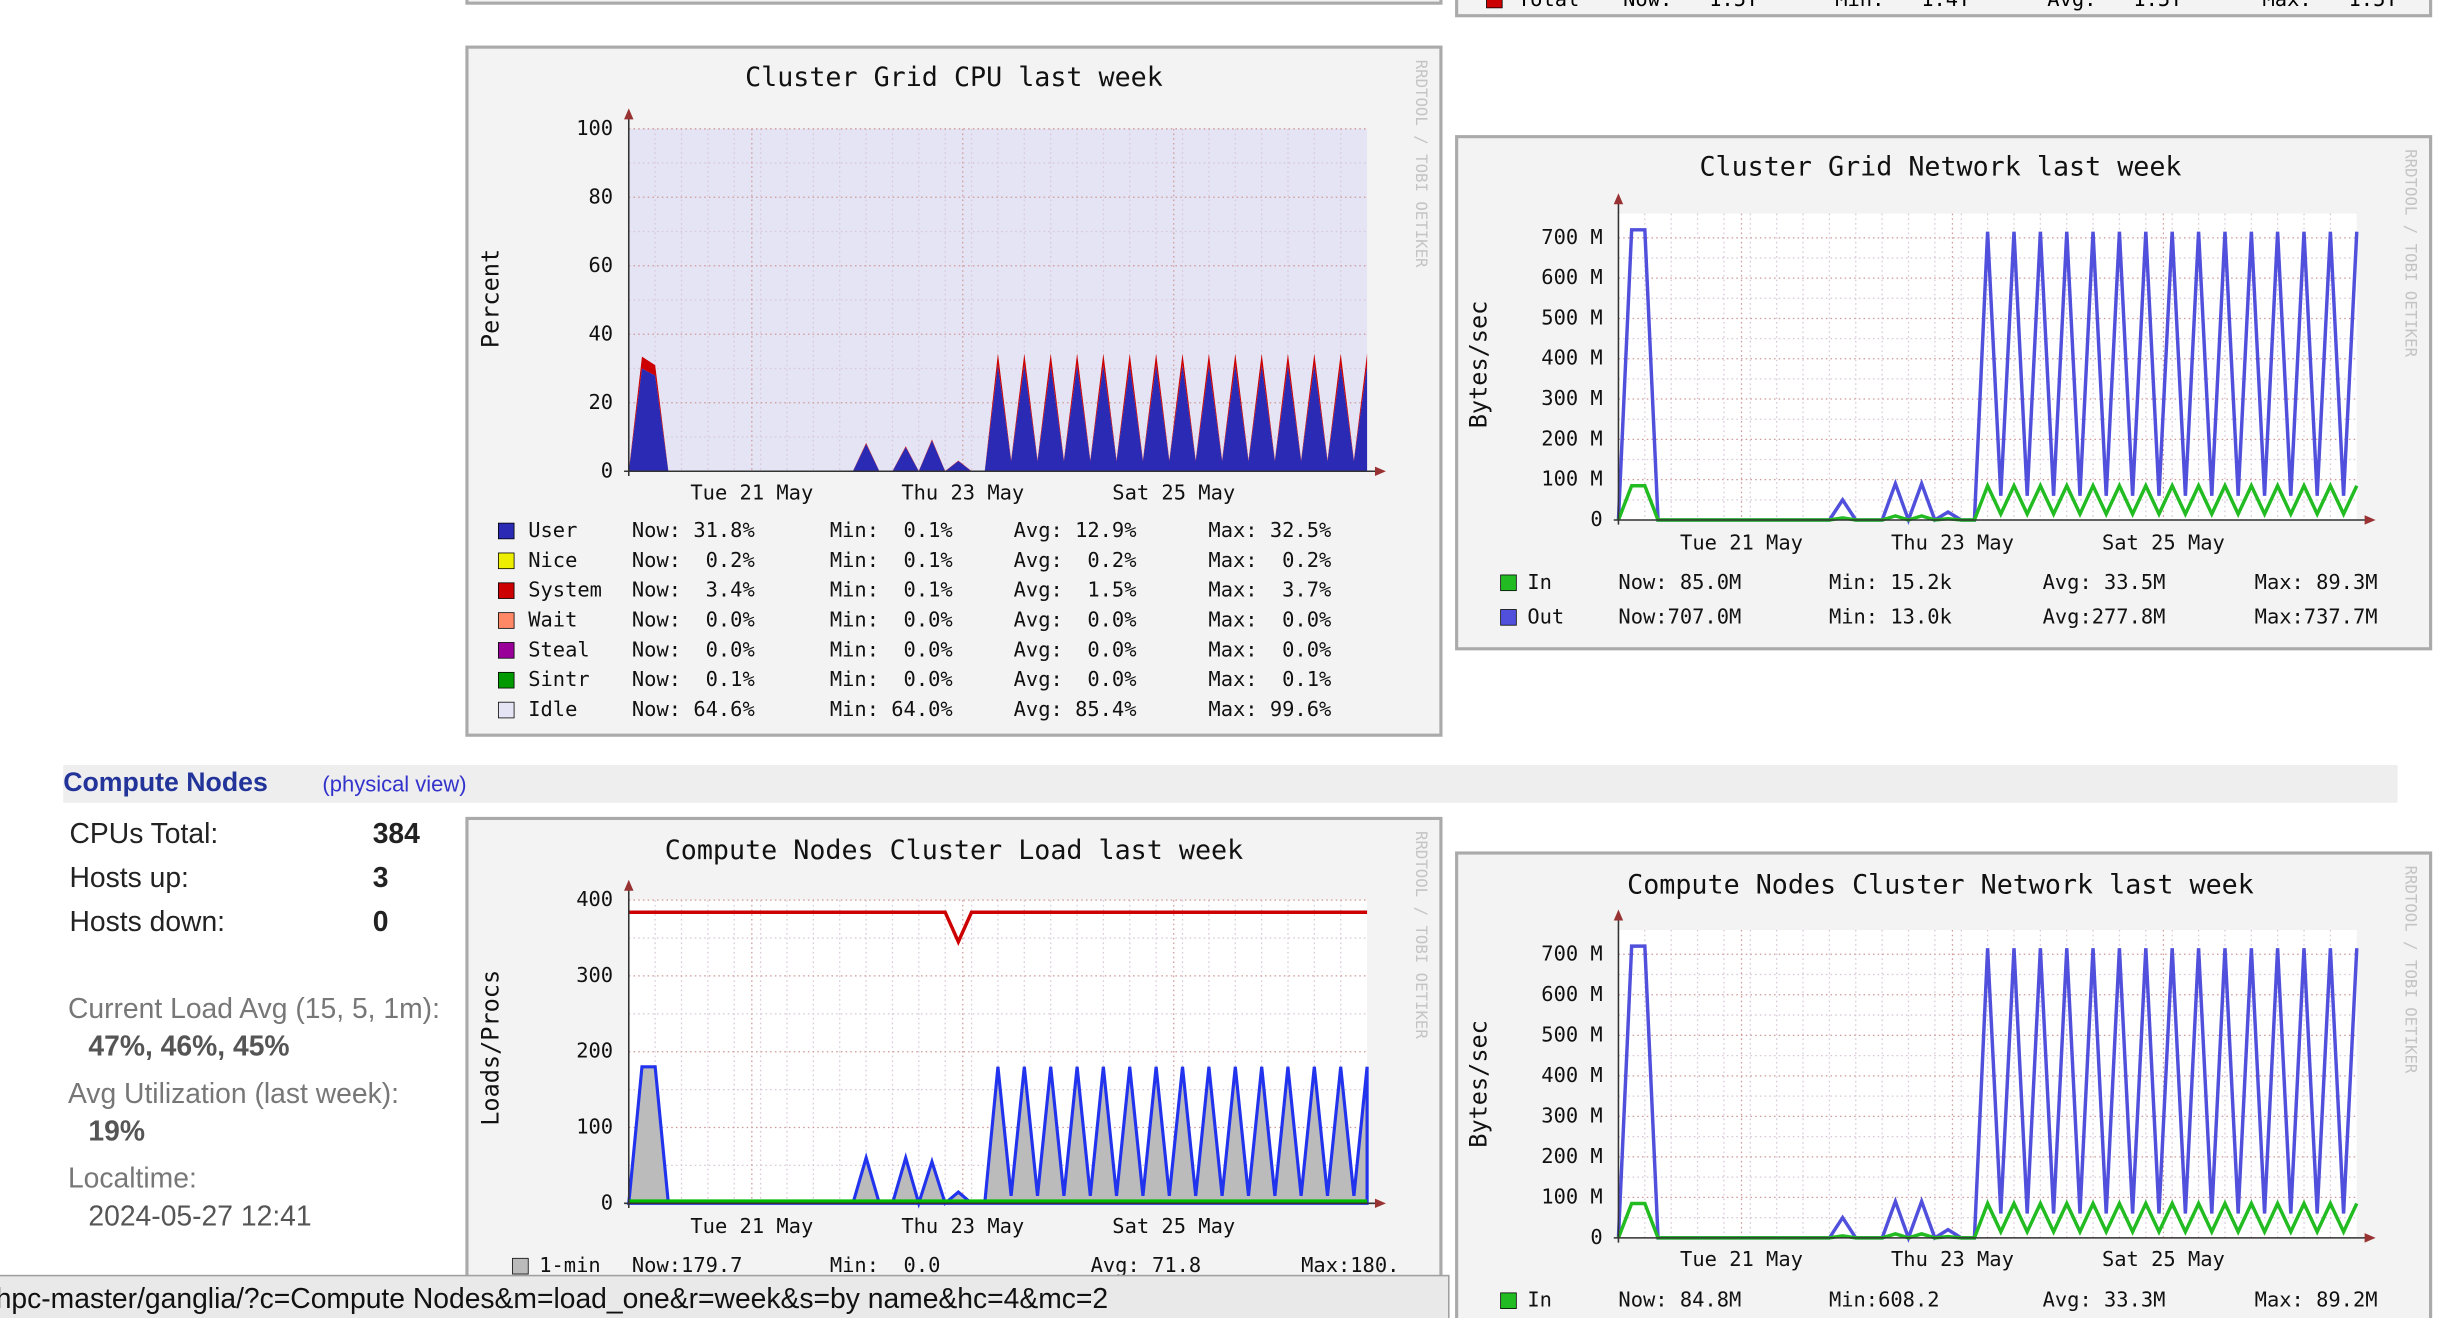  What do you see at coordinates (1679, 582) in the screenshot?
I see `legend-stat: Now: 85.0M` at bounding box center [1679, 582].